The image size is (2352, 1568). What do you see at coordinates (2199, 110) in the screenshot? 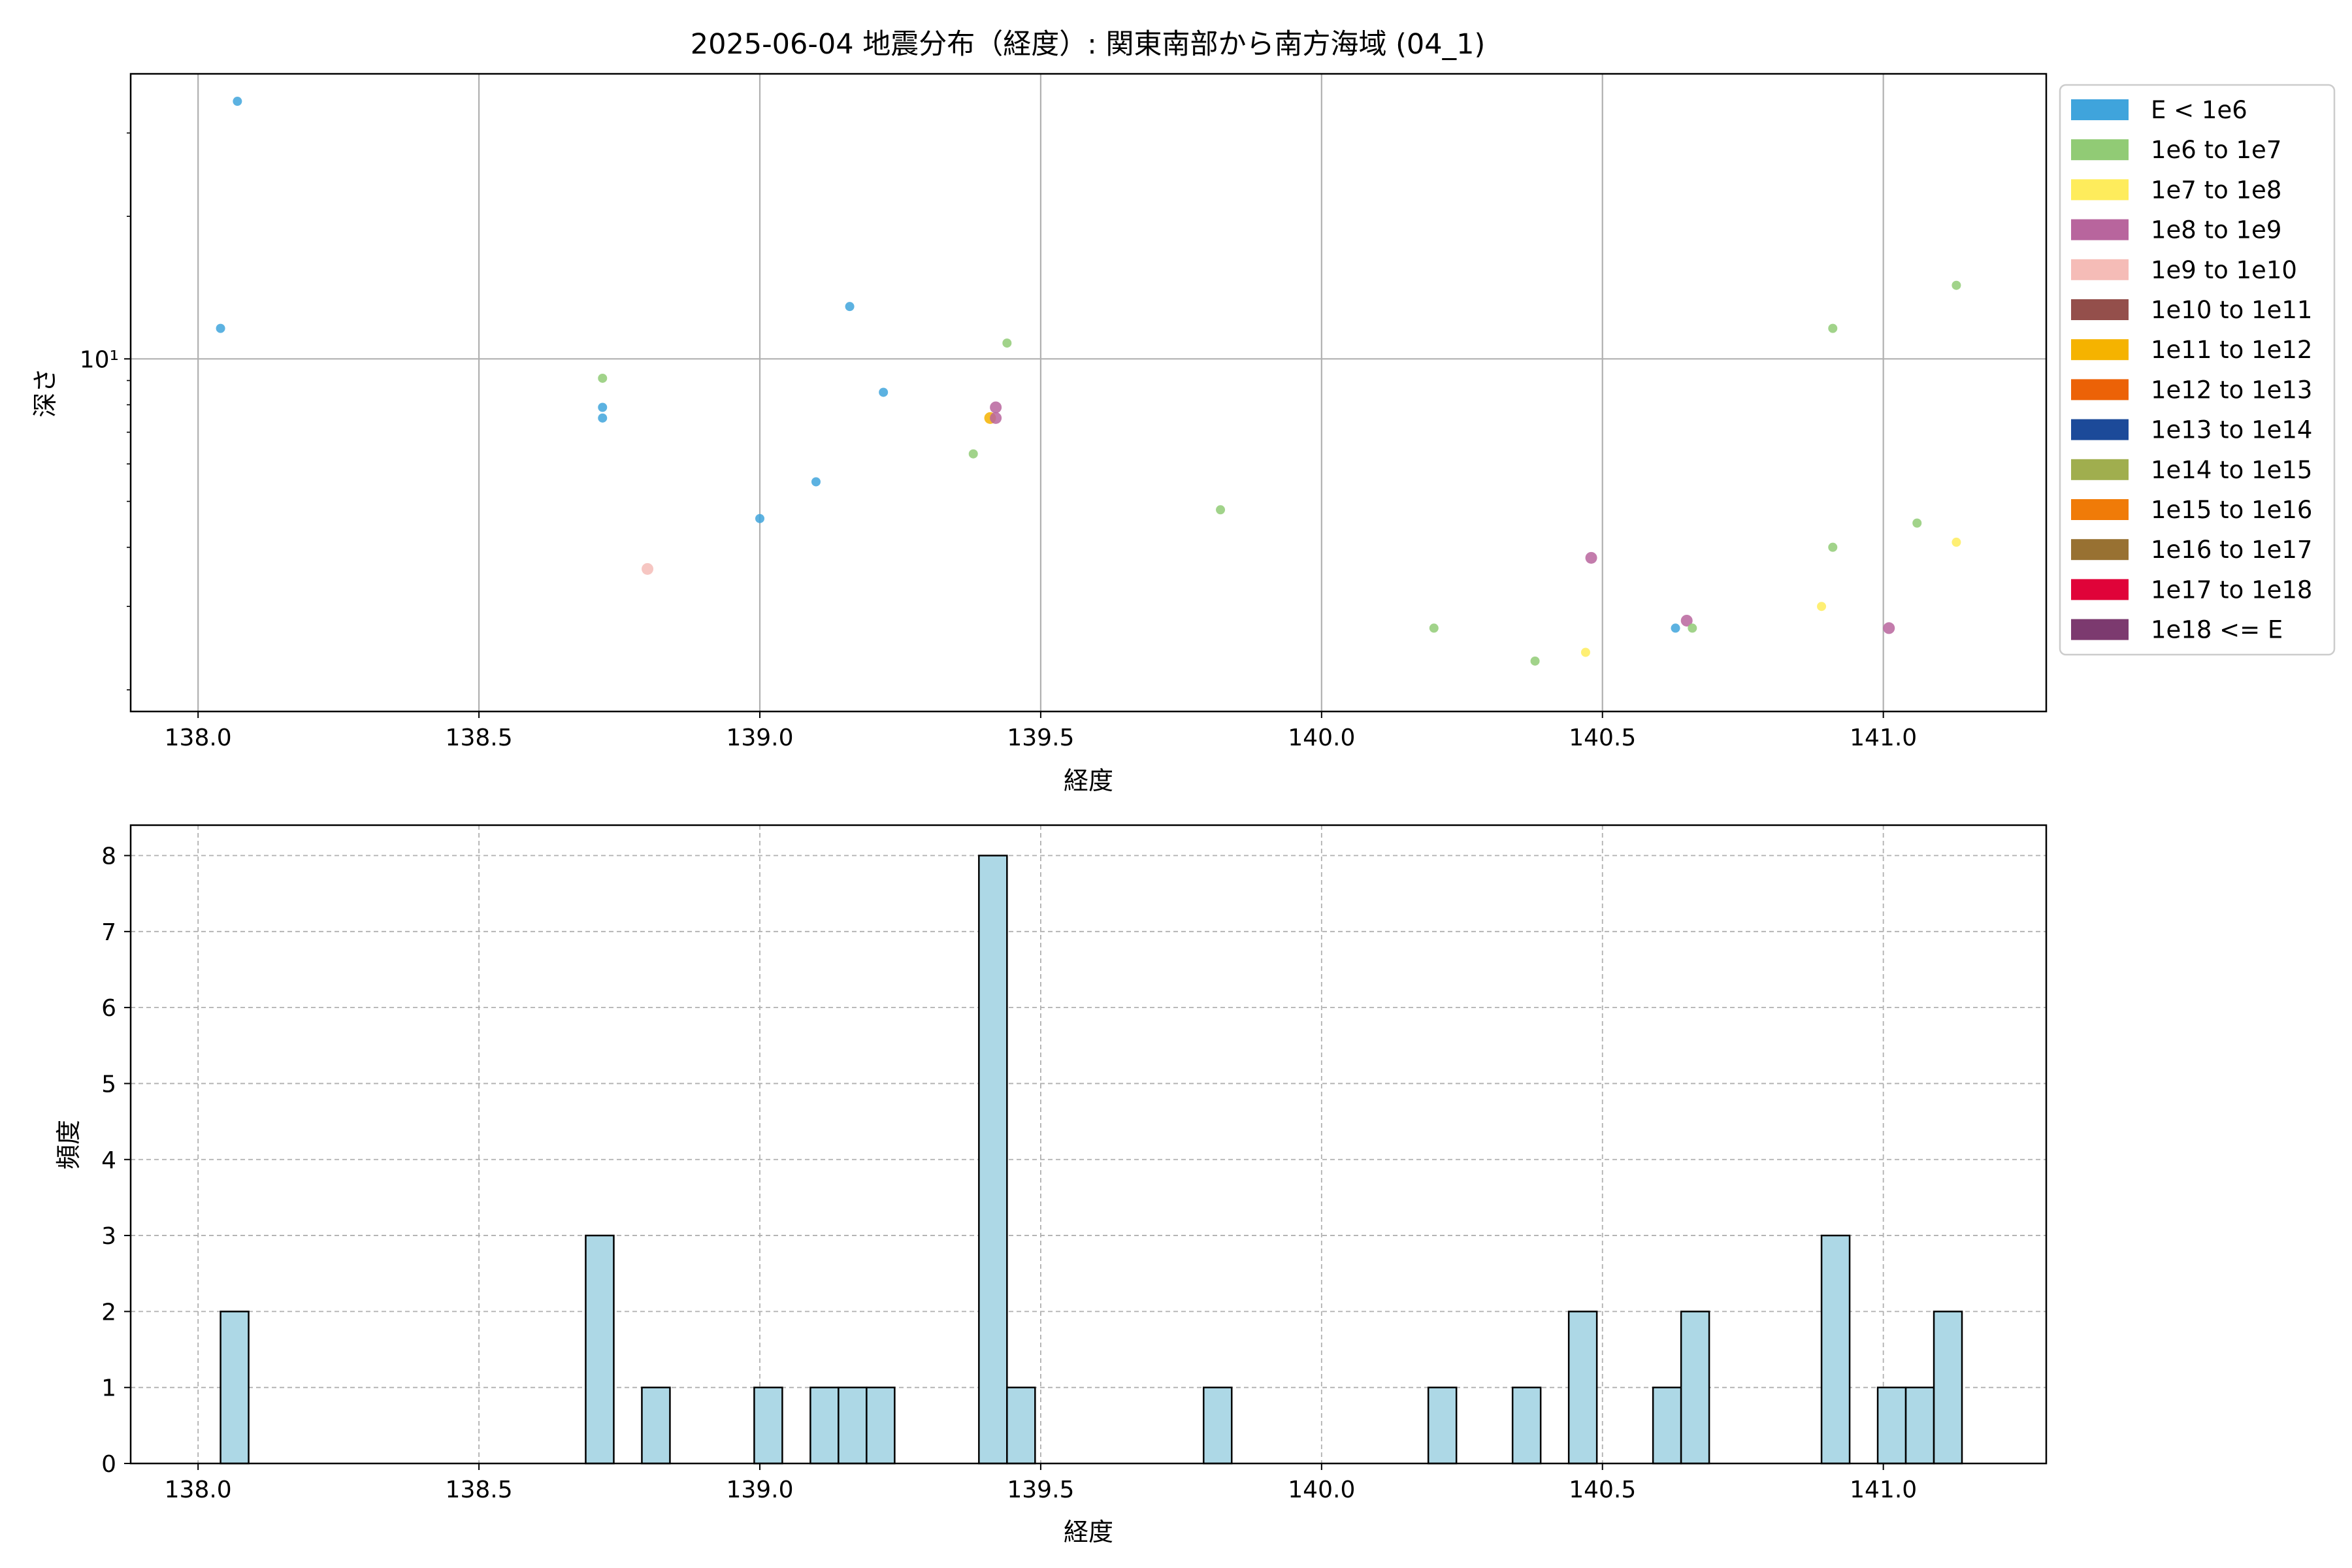
I see `legend-label: E < 1e6` at bounding box center [2199, 110].